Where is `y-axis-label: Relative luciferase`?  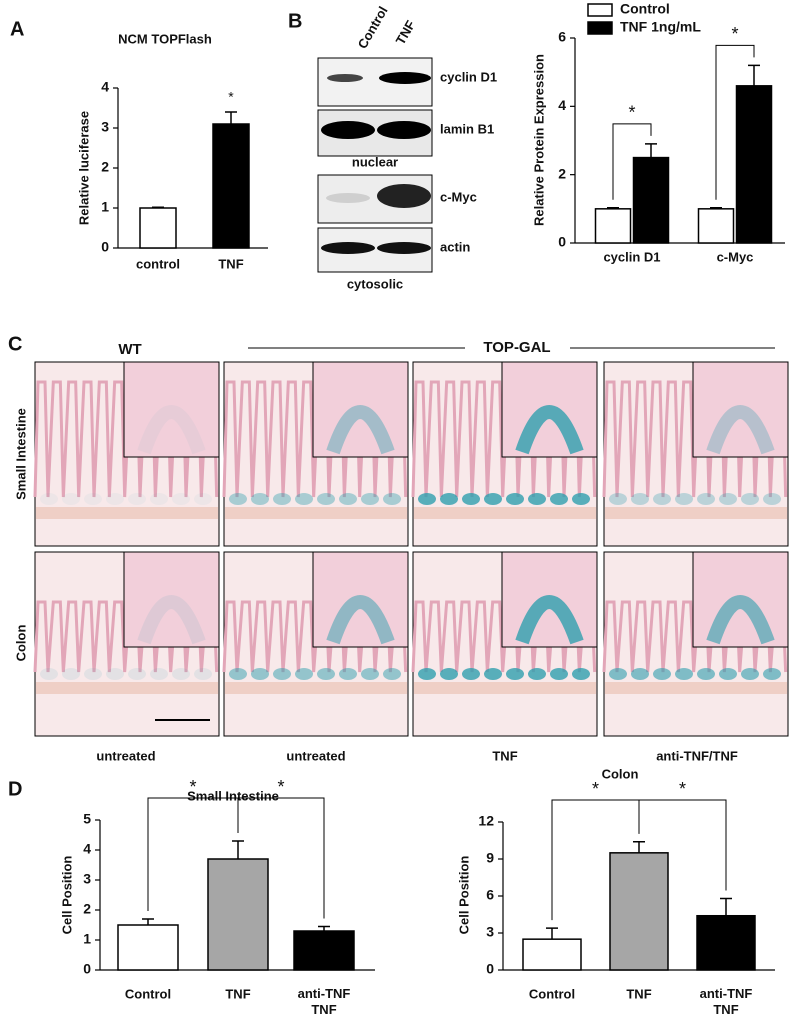 y-axis-label: Relative luciferase is located at coordinates (83, 168).